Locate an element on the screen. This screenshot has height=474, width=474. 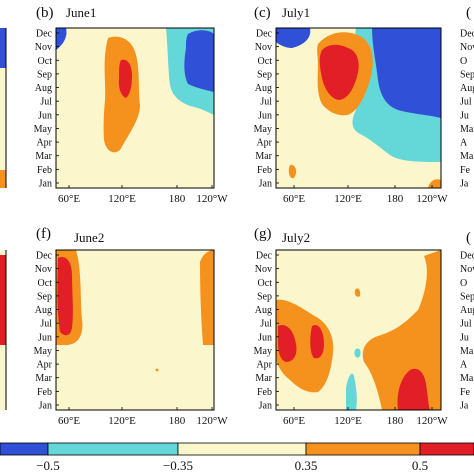
left-edge-bottom-red is located at coordinates (3, 300).